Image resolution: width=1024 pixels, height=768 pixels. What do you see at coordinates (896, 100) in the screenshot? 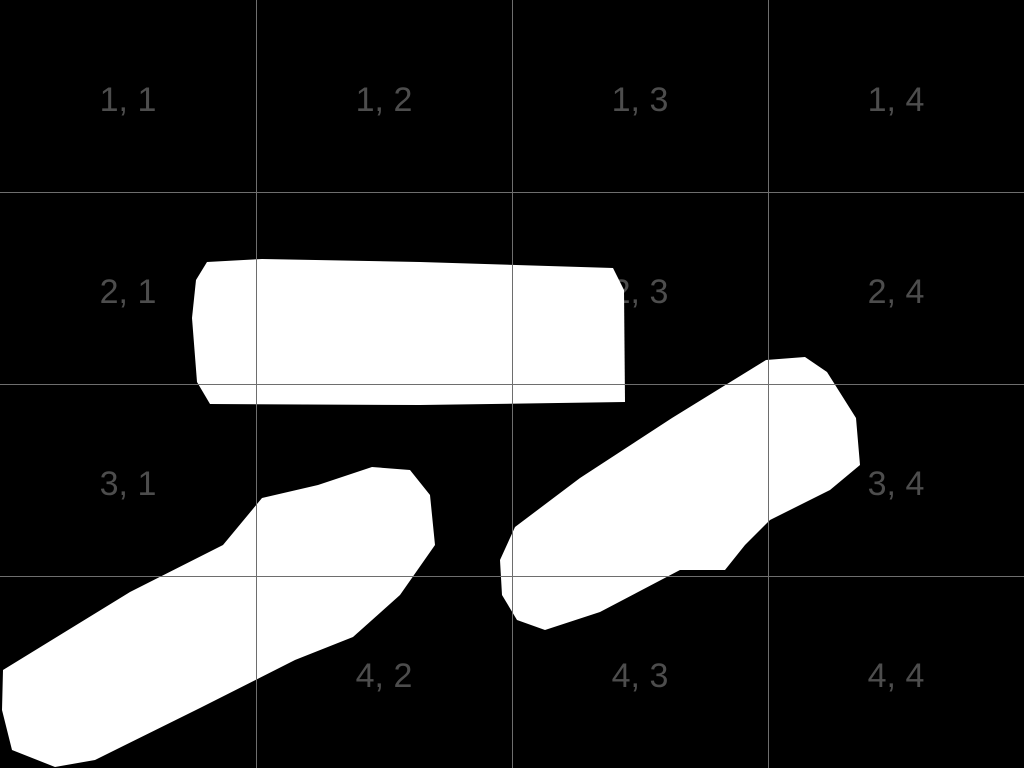
I see `cell-label-1-4: 1, 4` at bounding box center [896, 100].